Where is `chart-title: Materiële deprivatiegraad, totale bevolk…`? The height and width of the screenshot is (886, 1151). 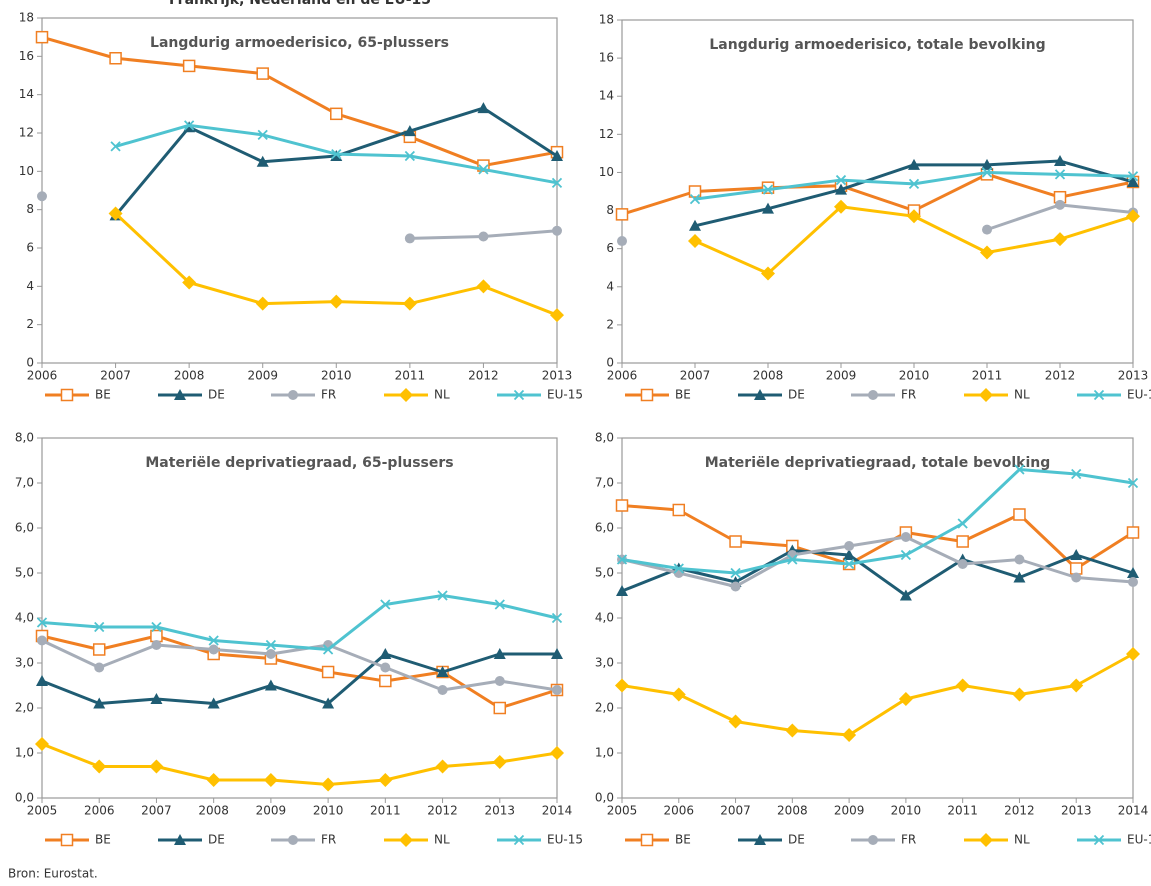
chart-title: Materiële deprivatiegraad, totale bevolk… is located at coordinates (878, 463).